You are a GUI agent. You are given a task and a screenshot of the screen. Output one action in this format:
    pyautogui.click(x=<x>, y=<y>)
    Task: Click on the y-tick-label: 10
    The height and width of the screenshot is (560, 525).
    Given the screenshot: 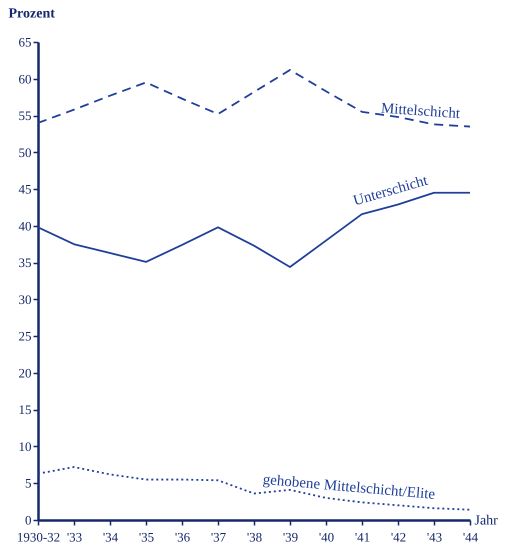 What is the action you would take?
    pyautogui.click(x=25, y=446)
    